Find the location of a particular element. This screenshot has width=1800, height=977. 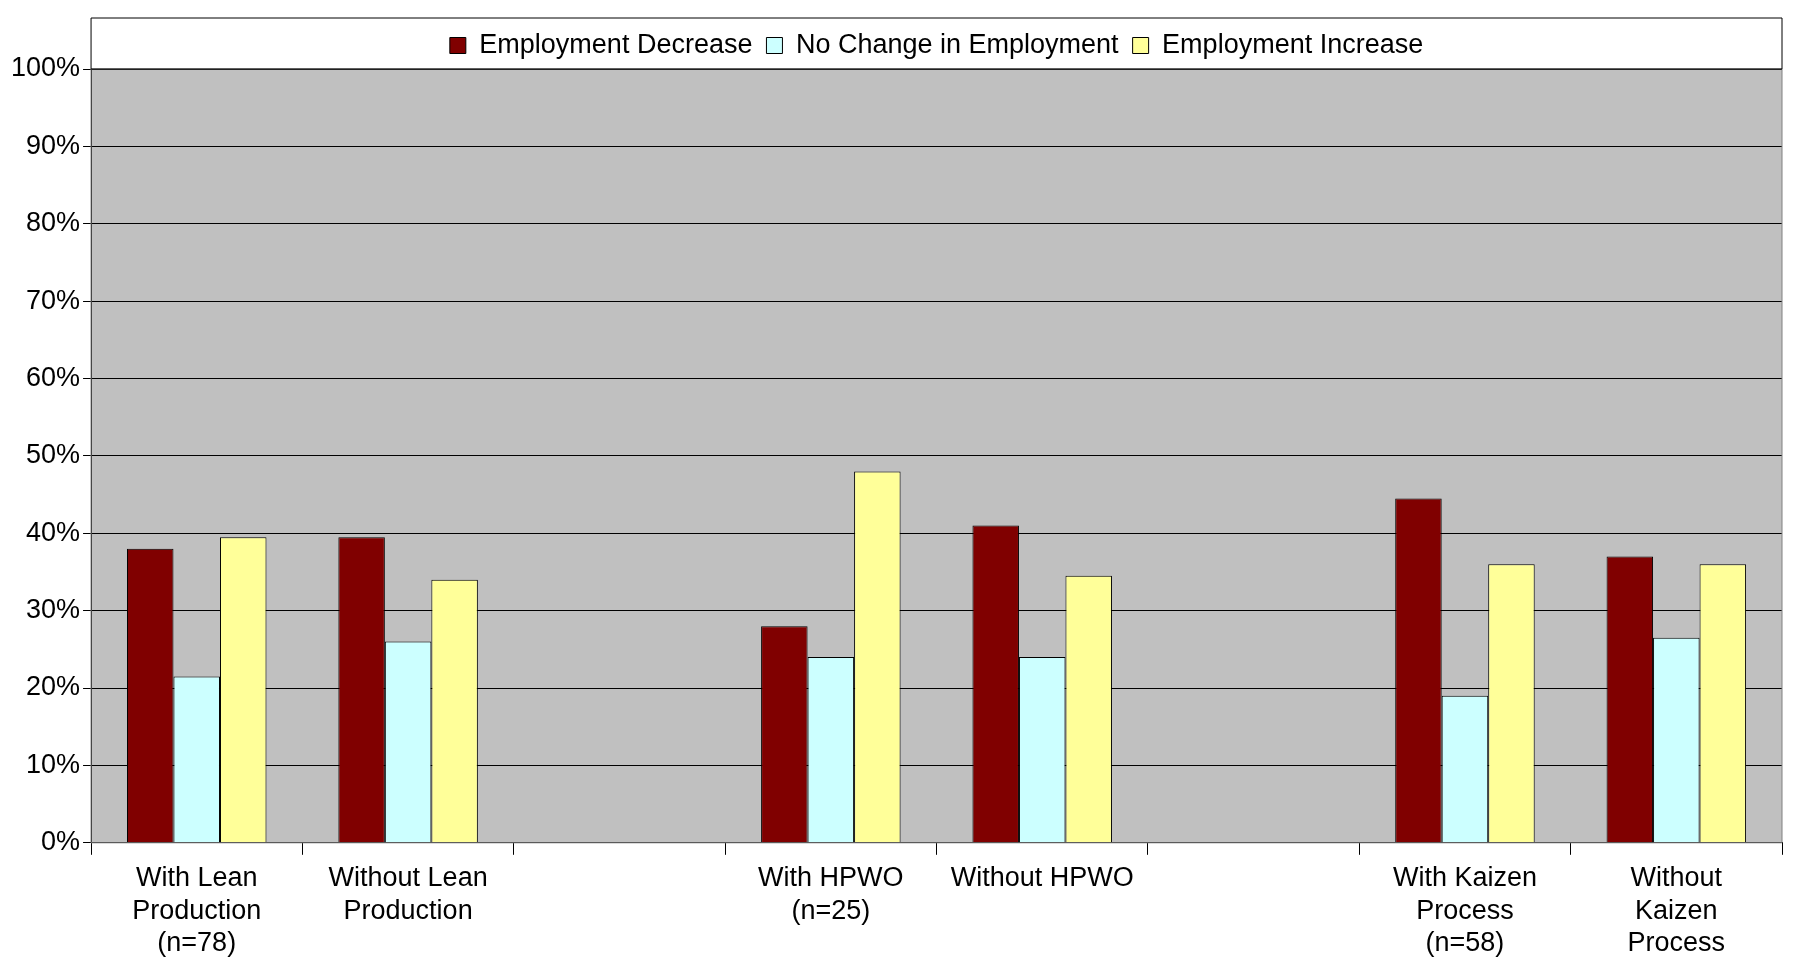

y-tick-label: 30% is located at coordinates (53, 609).